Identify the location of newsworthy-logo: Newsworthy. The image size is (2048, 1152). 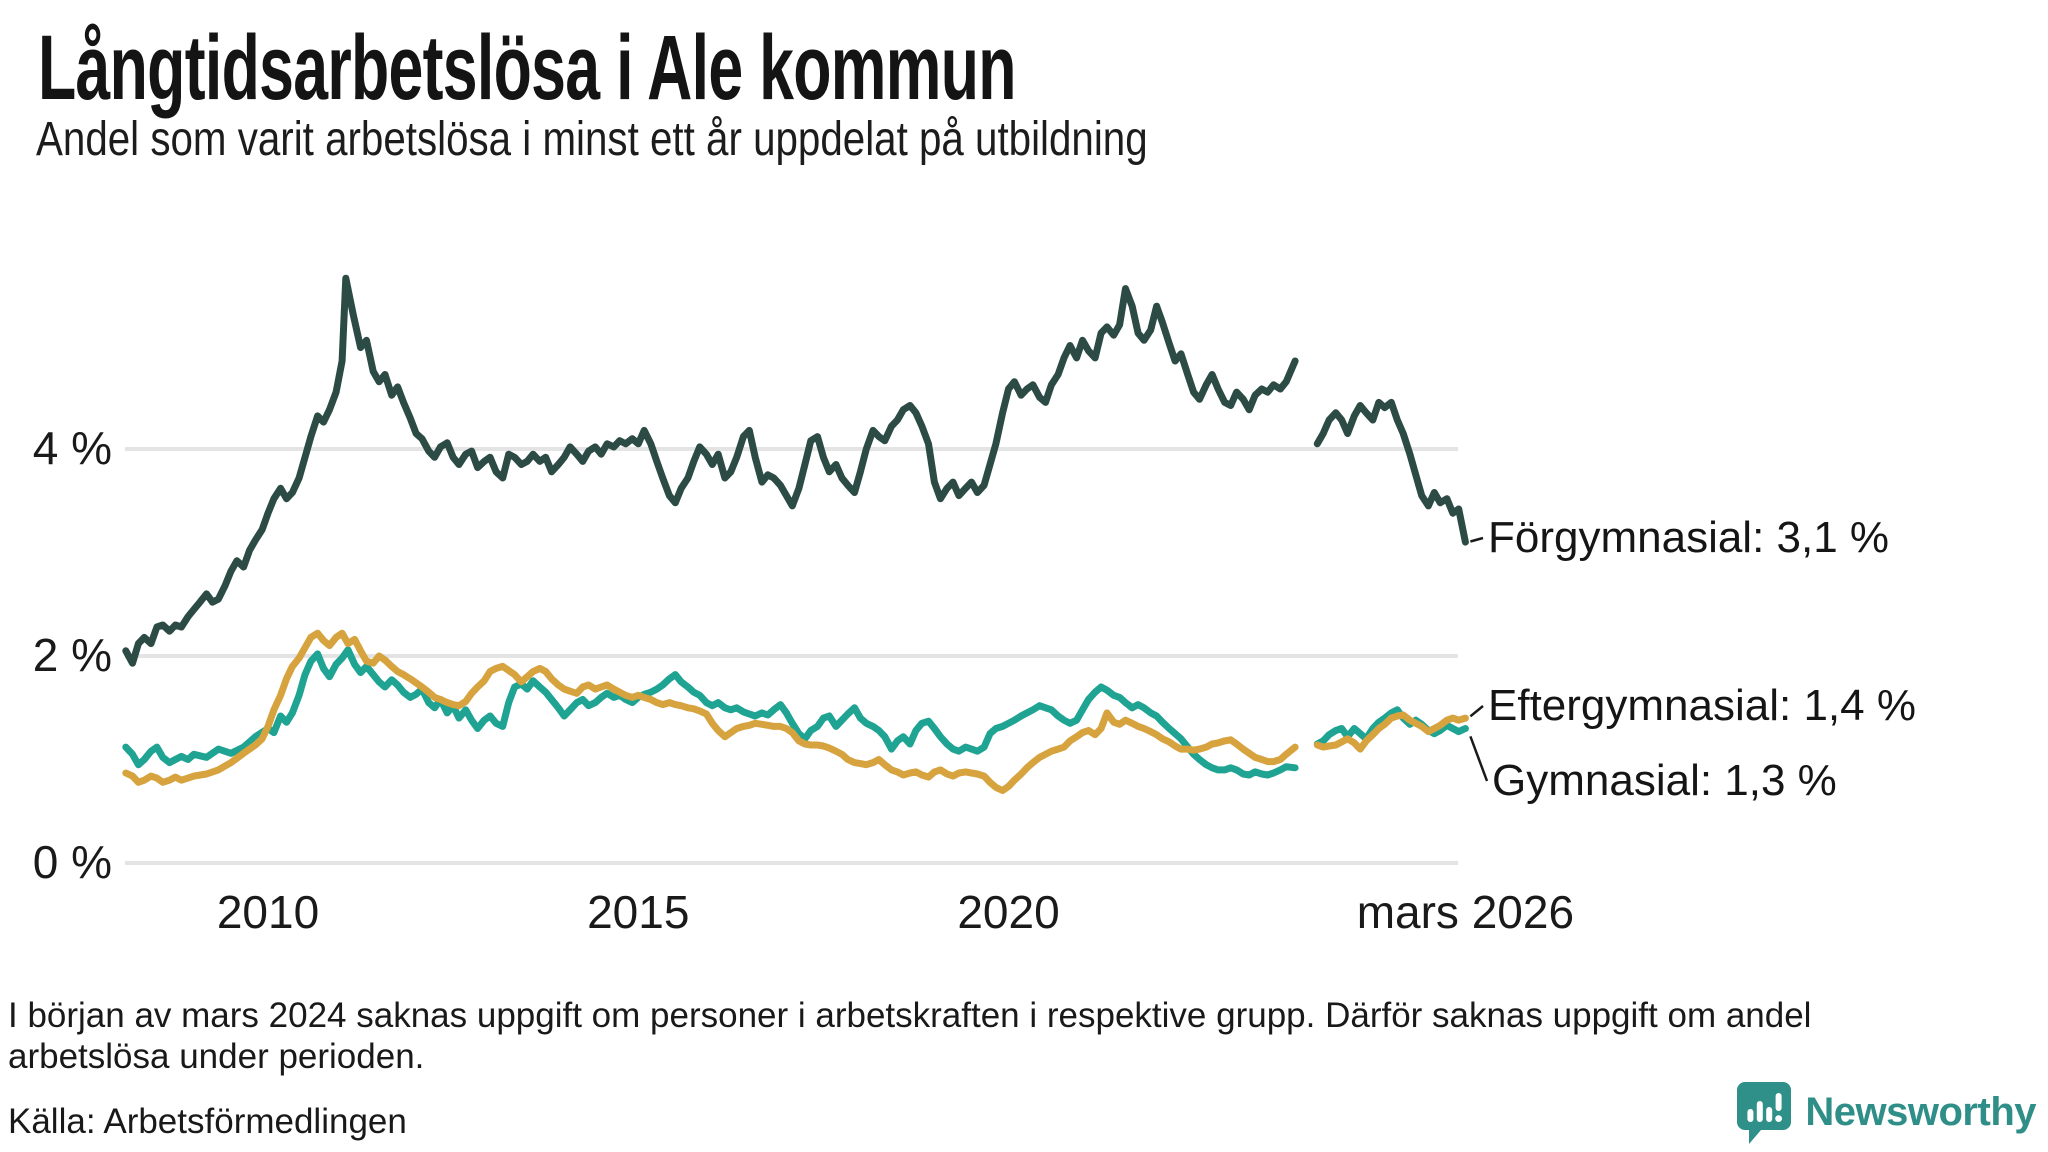
(1885, 1112).